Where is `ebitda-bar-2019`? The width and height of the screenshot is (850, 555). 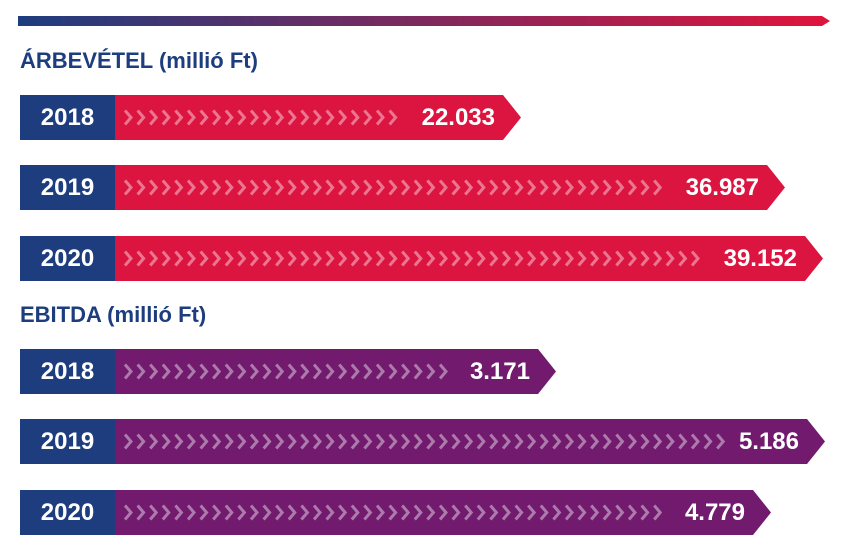
ebitda-bar-2019 is located at coordinates (470, 441).